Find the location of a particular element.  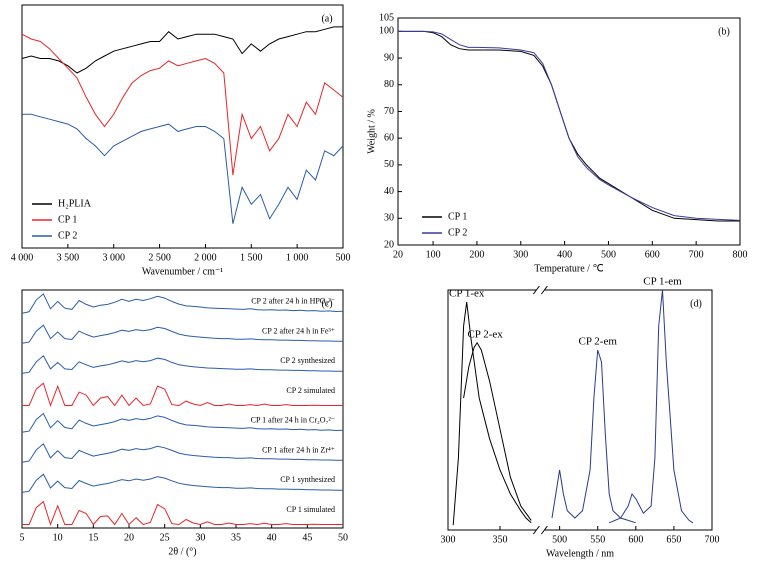

x-tick-label: 10 is located at coordinates (58, 537).